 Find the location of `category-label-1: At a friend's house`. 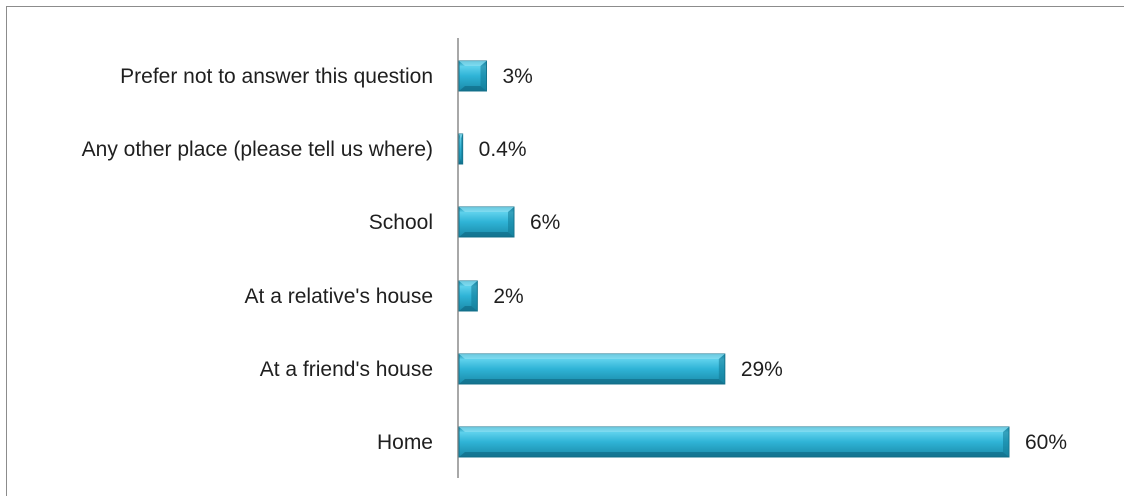

category-label-1: At a friend's house is located at coordinates (346, 369).